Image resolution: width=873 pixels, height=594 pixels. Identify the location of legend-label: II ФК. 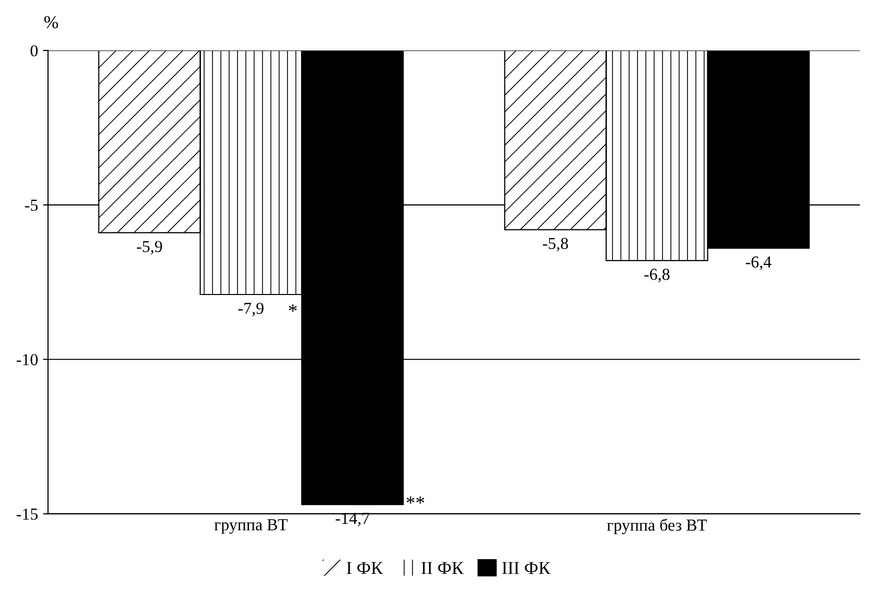
(442, 568).